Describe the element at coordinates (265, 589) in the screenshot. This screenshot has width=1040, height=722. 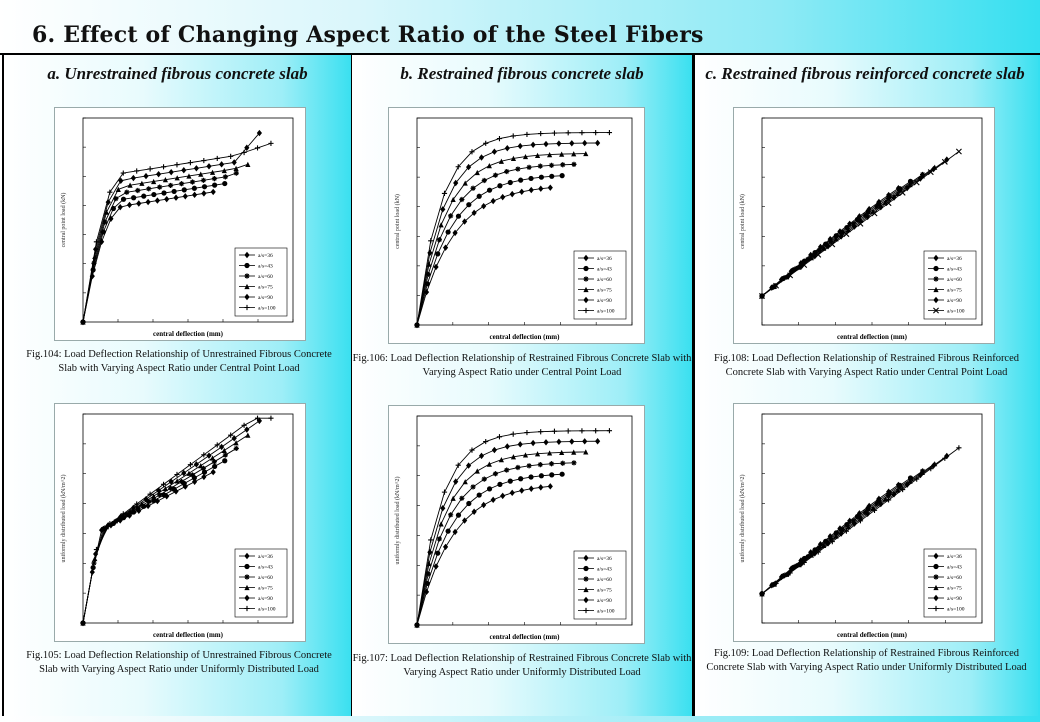
I see `legend-label: a/s=75` at that location.